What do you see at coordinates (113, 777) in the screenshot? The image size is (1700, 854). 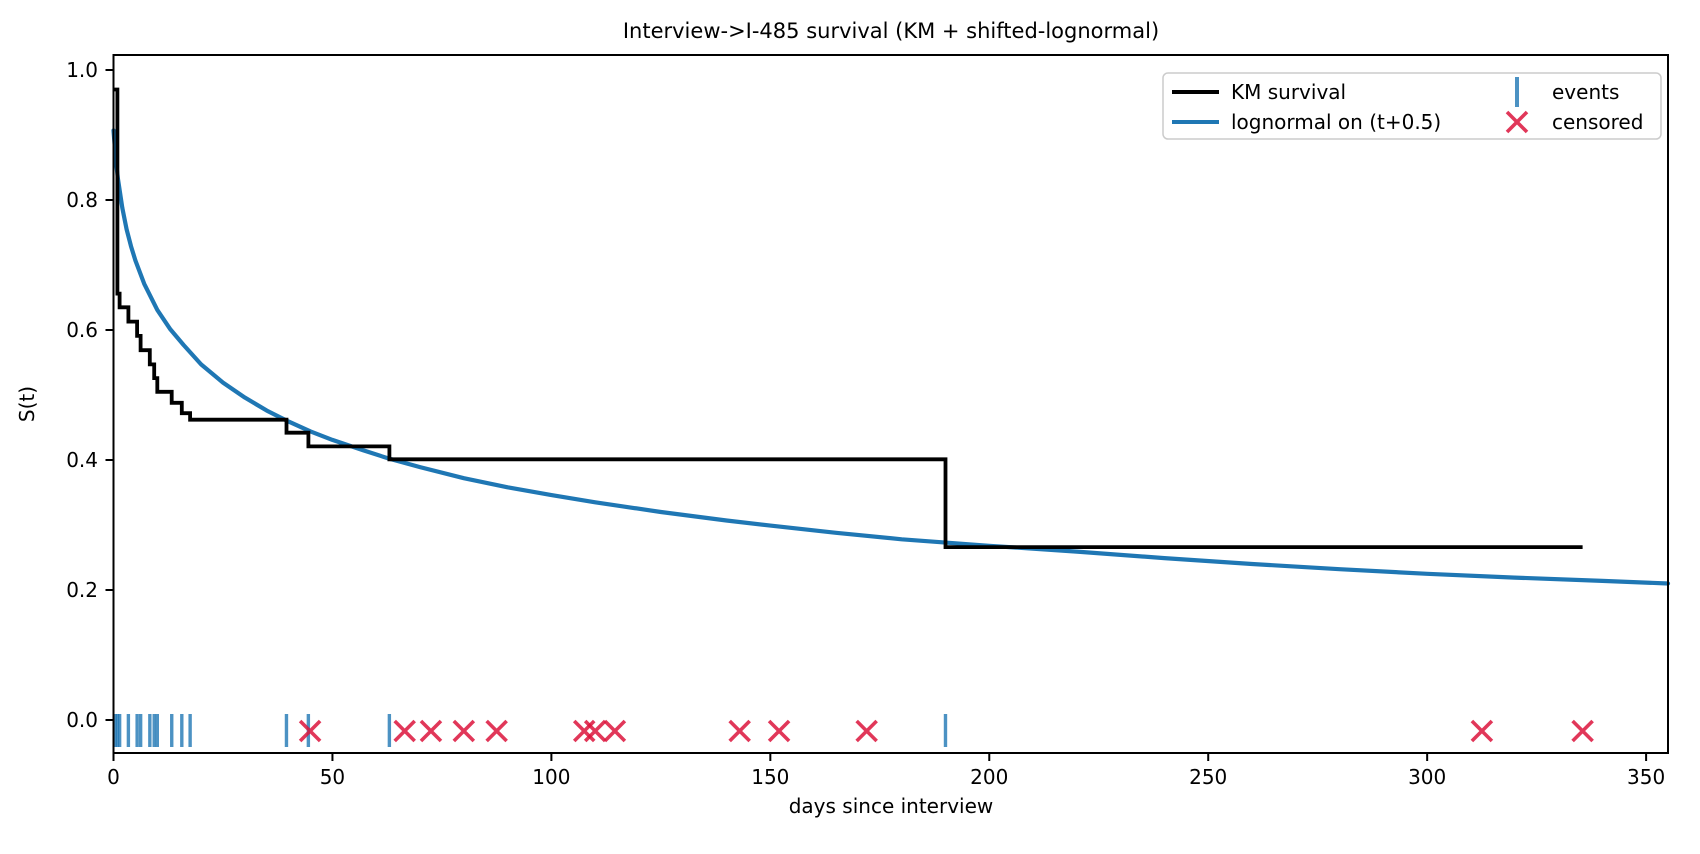 I see `x-tick-label: 0` at bounding box center [113, 777].